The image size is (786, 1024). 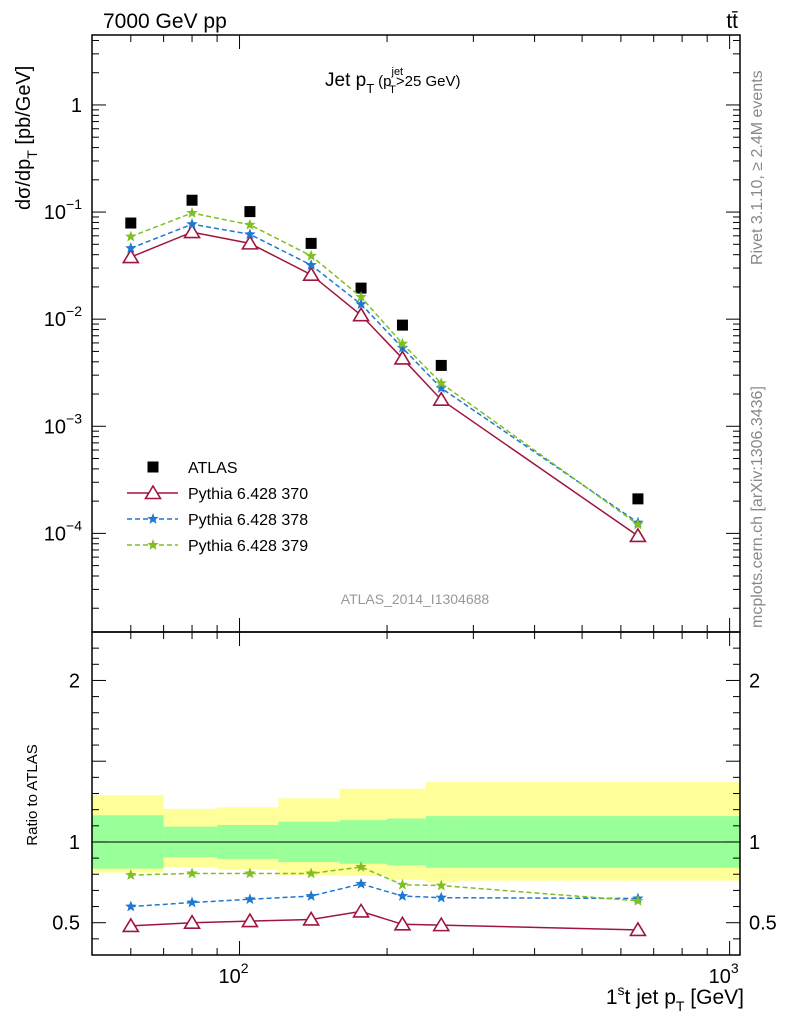 What do you see at coordinates (213, 468) in the screenshot?
I see `legend-label-atlas: ATLAS` at bounding box center [213, 468].